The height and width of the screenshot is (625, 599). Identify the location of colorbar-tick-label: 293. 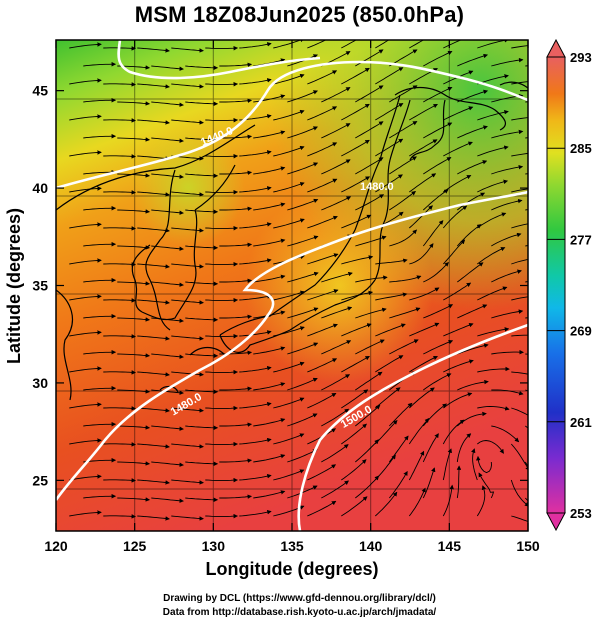
(581, 57).